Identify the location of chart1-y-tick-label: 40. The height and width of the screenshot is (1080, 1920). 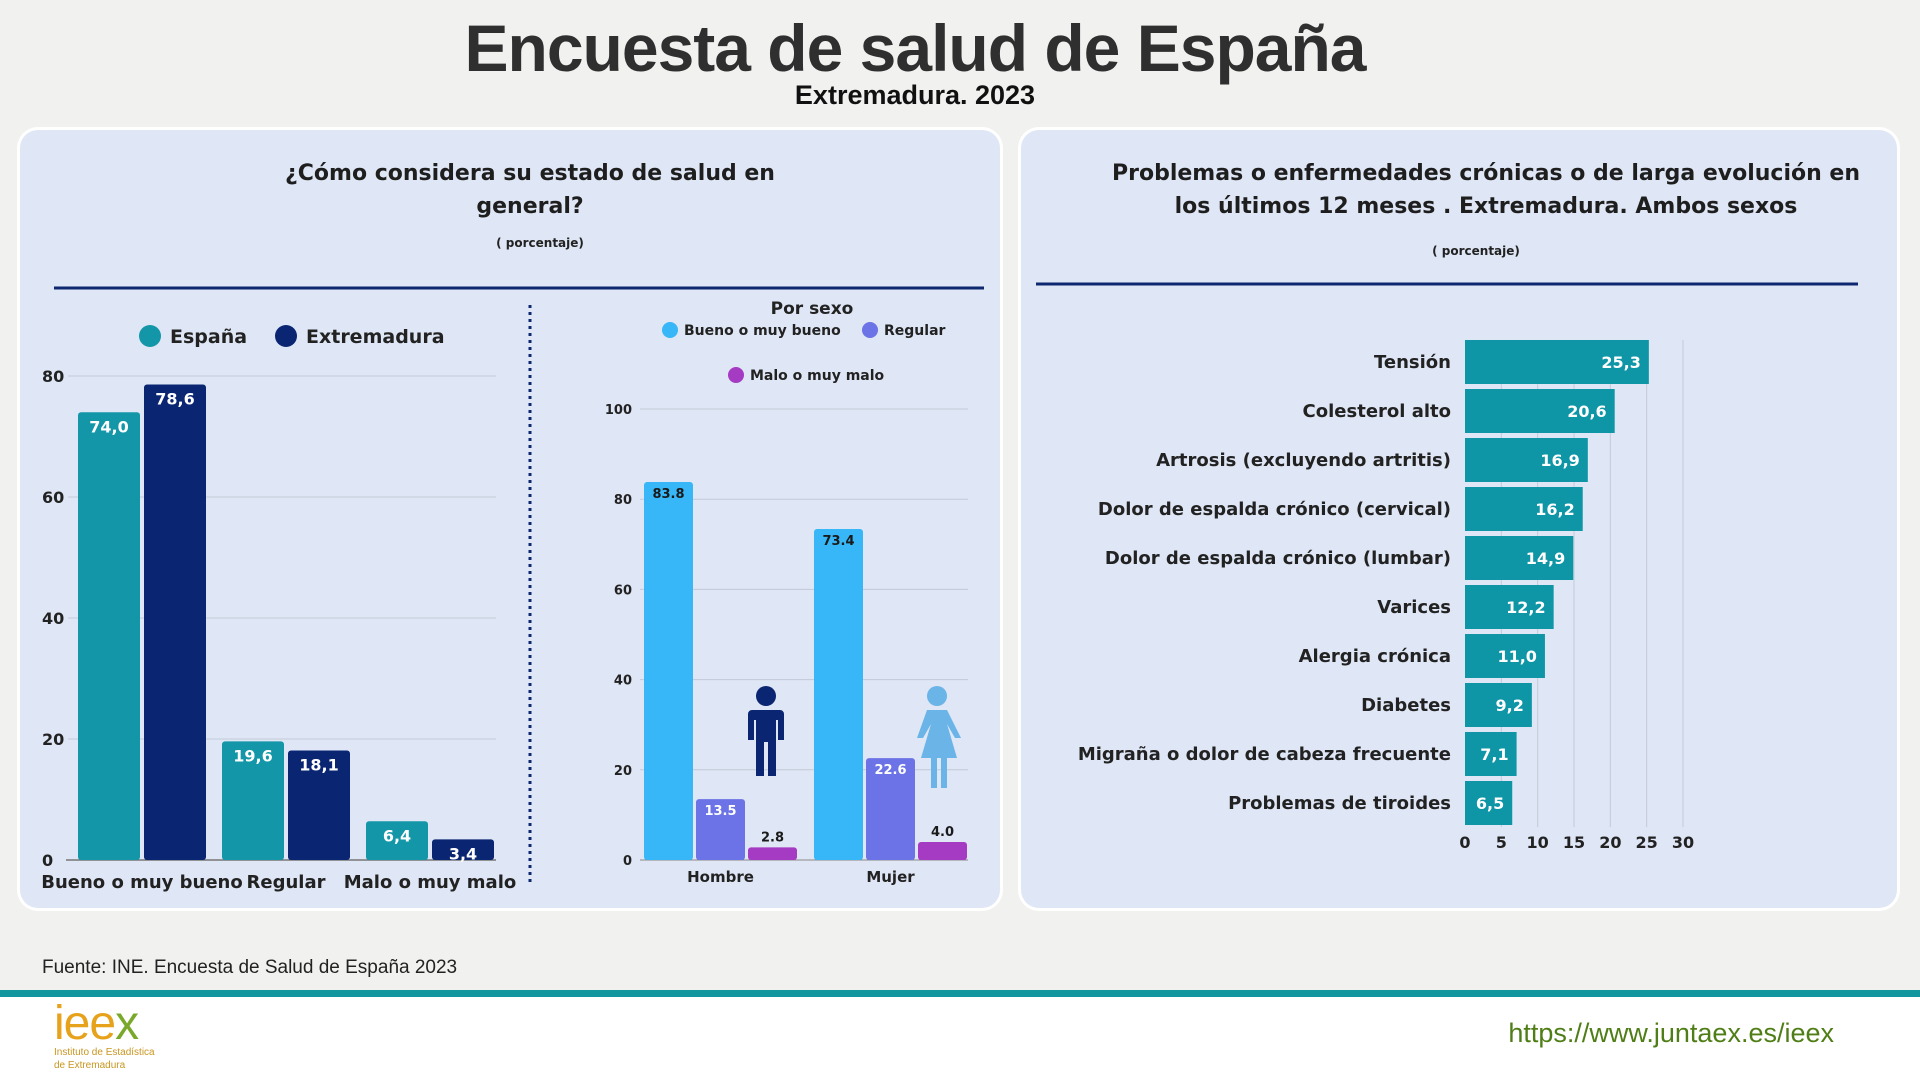
(53, 618).